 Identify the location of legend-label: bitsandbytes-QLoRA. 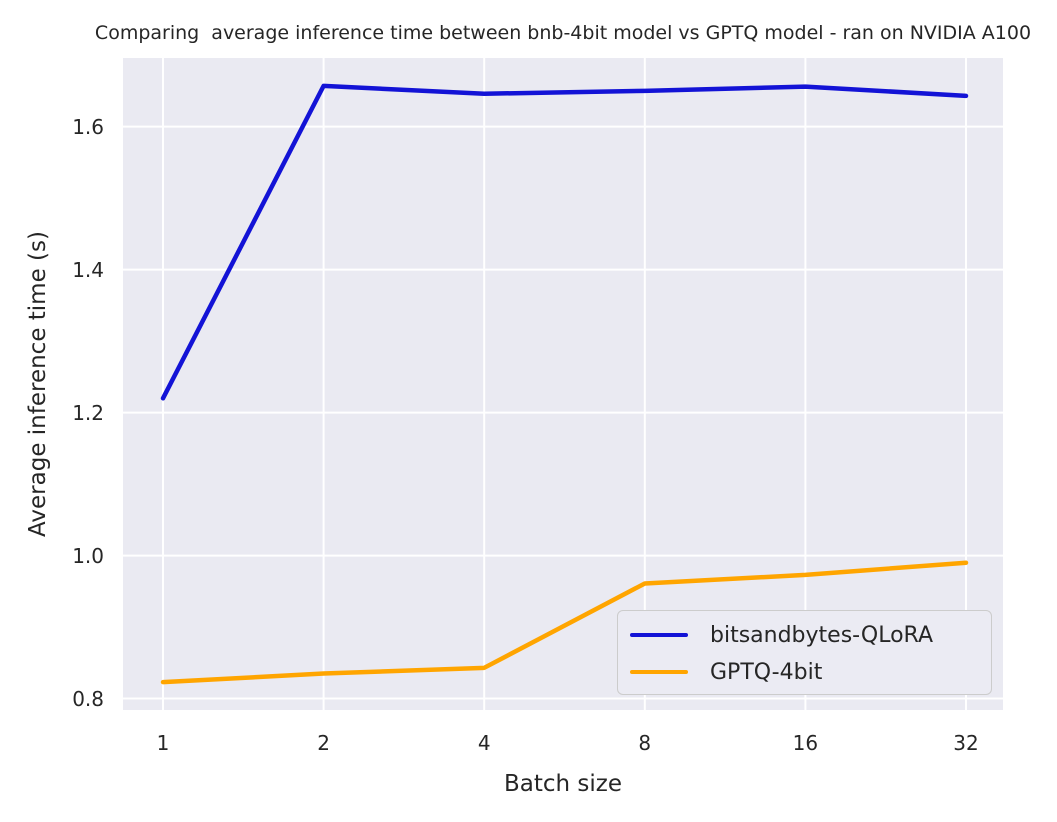
(821, 635).